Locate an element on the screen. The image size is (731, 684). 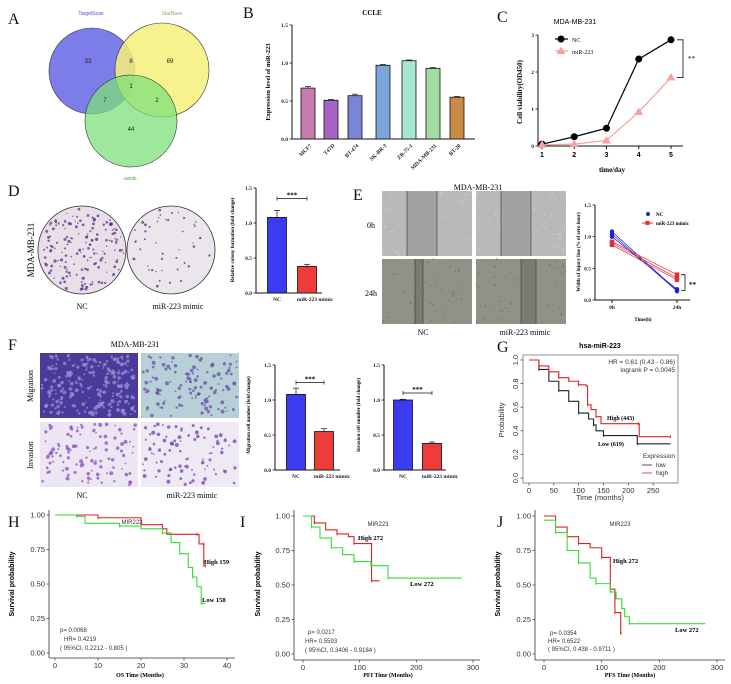
y-tick-label: 0.50 is located at coordinates (523, 585).